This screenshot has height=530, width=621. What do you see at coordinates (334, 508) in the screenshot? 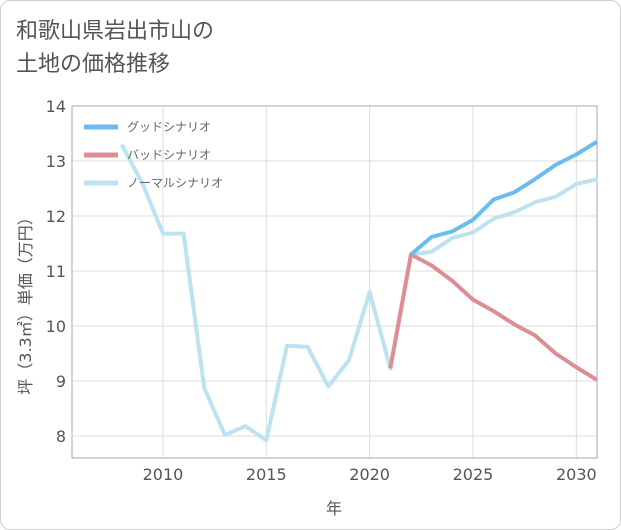
I see `x-axis-label: 年` at bounding box center [334, 508].